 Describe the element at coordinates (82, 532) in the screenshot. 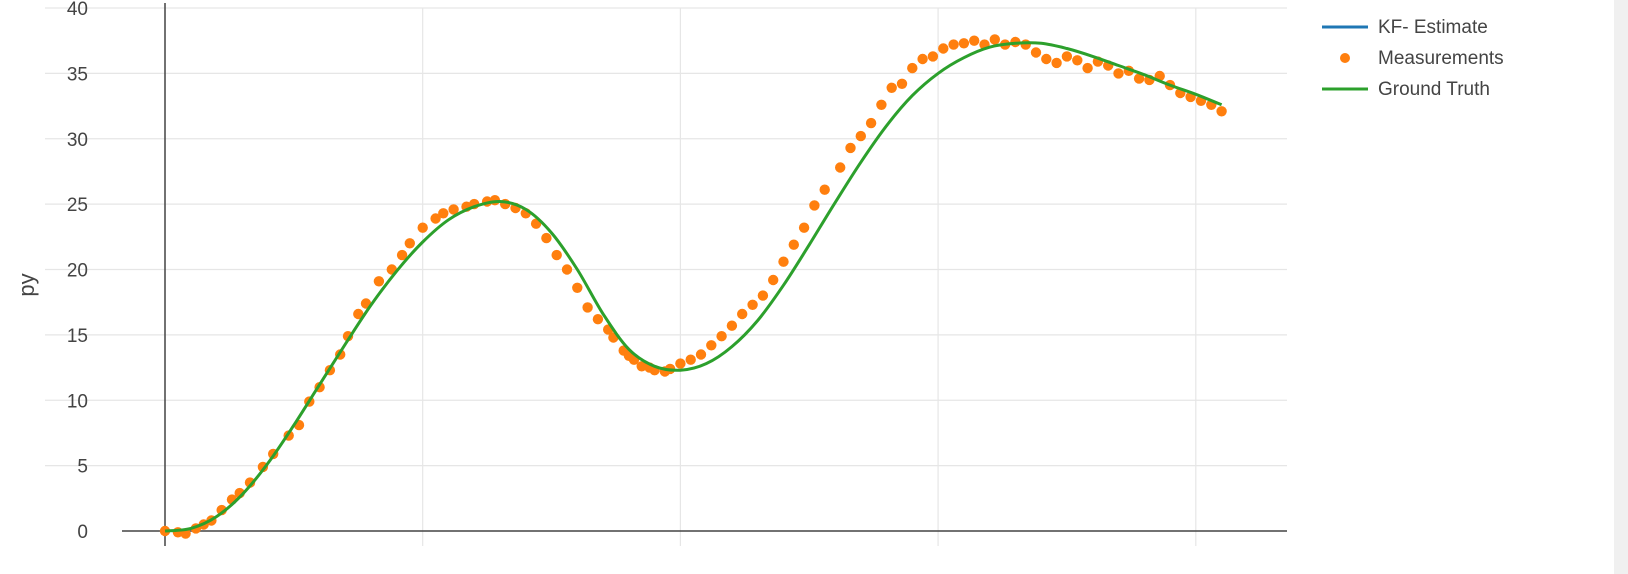

I see `y-tick-label: 0` at that location.